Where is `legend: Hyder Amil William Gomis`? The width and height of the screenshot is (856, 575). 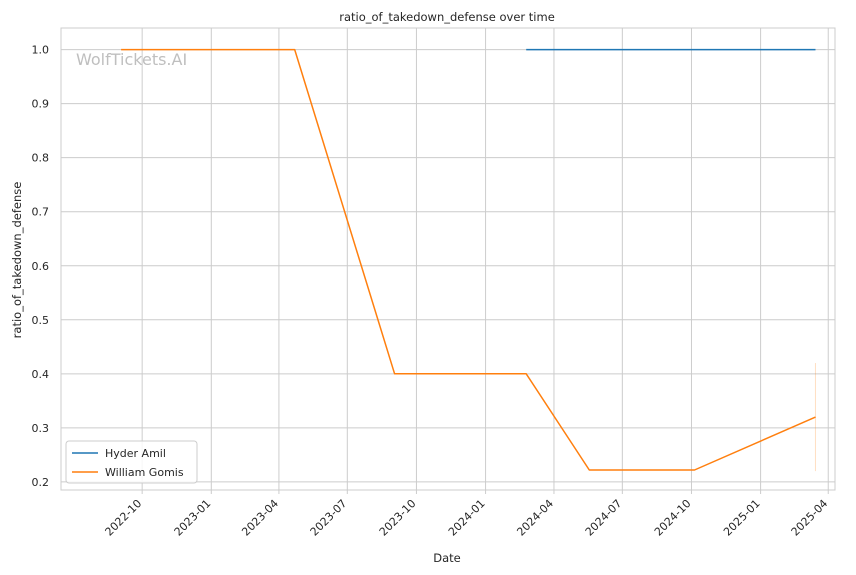
legend: Hyder Amil William Gomis is located at coordinates (131, 462).